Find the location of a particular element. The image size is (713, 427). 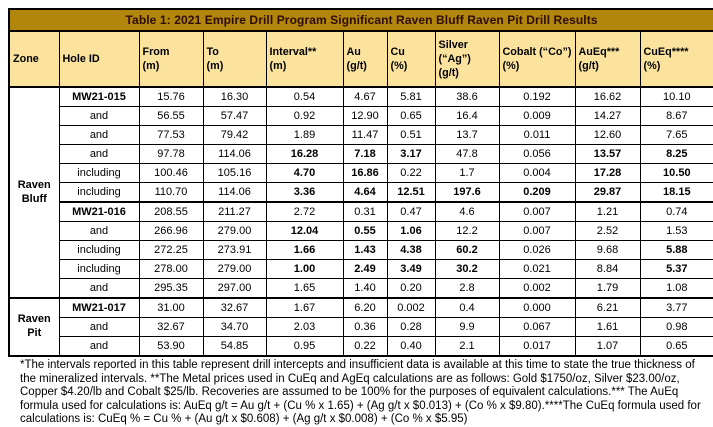

cell-silver-gt: 2.1 is located at coordinates (467, 346).